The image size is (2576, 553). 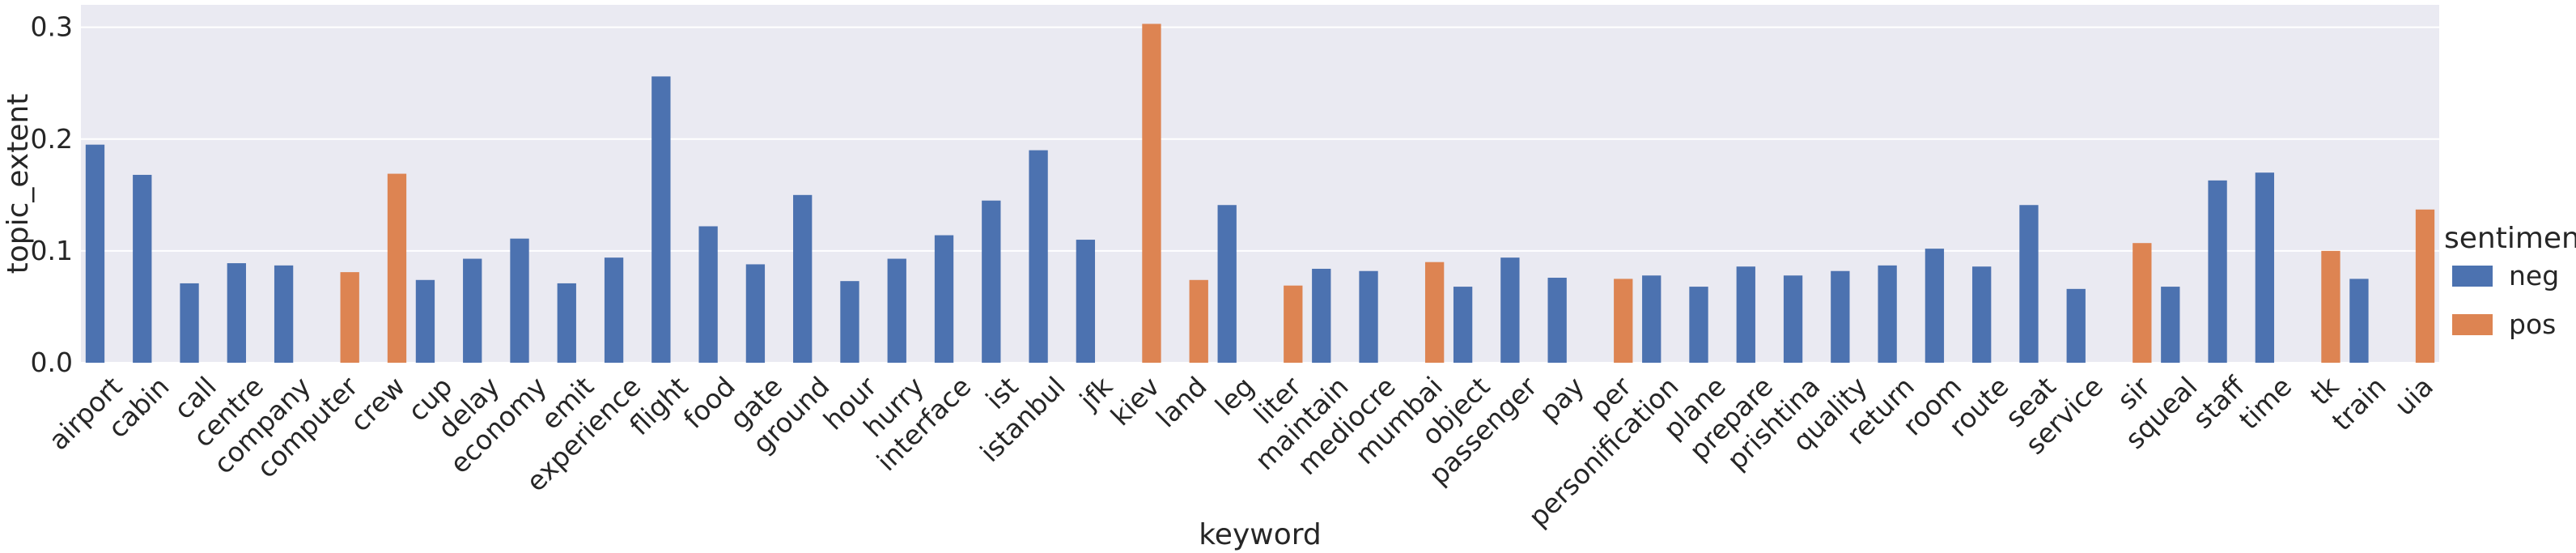 I want to click on bar-pos-per, so click(x=1623, y=321).